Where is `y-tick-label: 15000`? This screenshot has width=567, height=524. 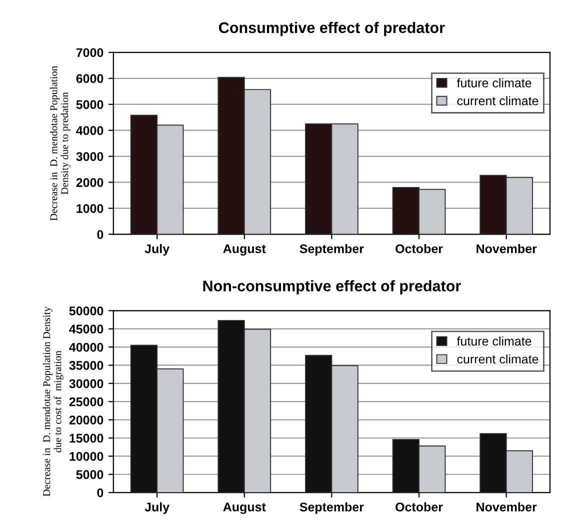 y-tick-label: 15000 is located at coordinates (87, 438).